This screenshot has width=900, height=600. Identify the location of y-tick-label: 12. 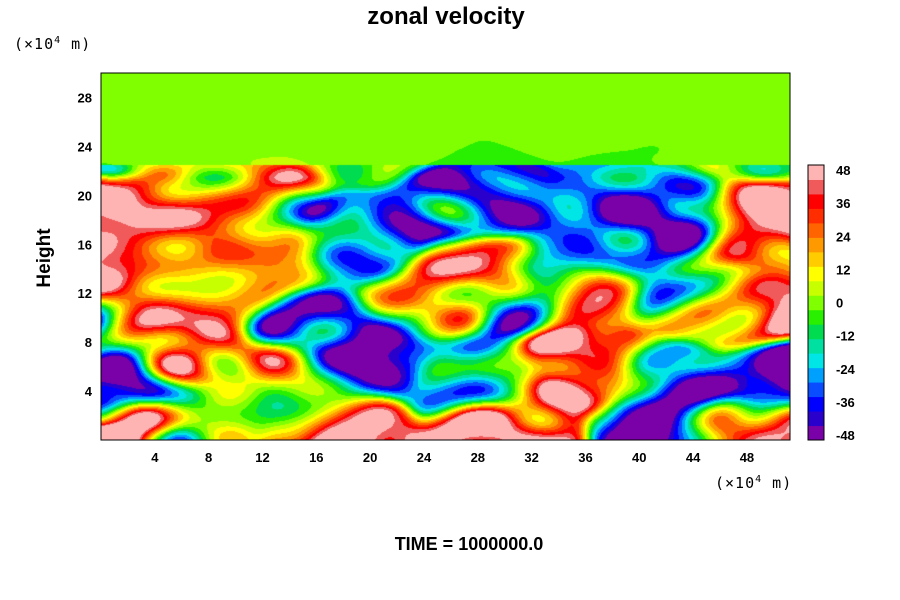
(85, 293).